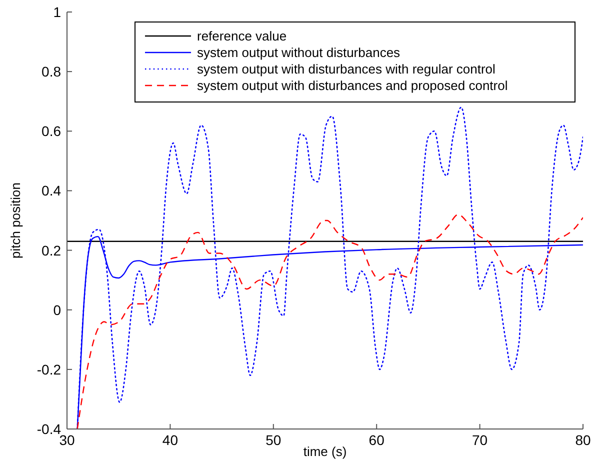 The height and width of the screenshot is (461, 603). Describe the element at coordinates (346, 69) in the screenshot. I see `legend-label: system output with disturbances with regular control` at that location.